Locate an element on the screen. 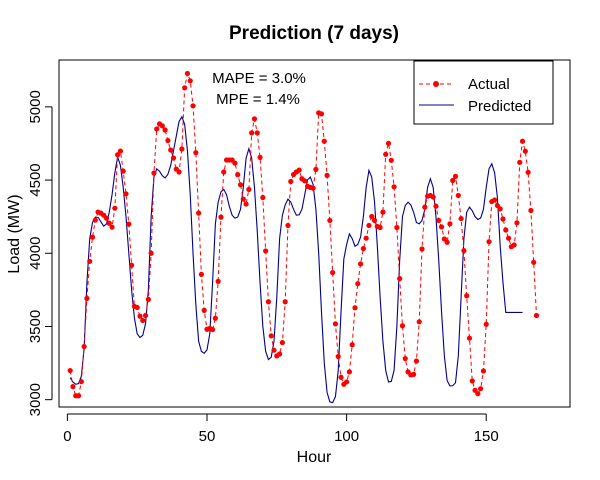 The height and width of the screenshot is (480, 600). mape-annotation: MAPE = 3.0% is located at coordinates (259, 78).